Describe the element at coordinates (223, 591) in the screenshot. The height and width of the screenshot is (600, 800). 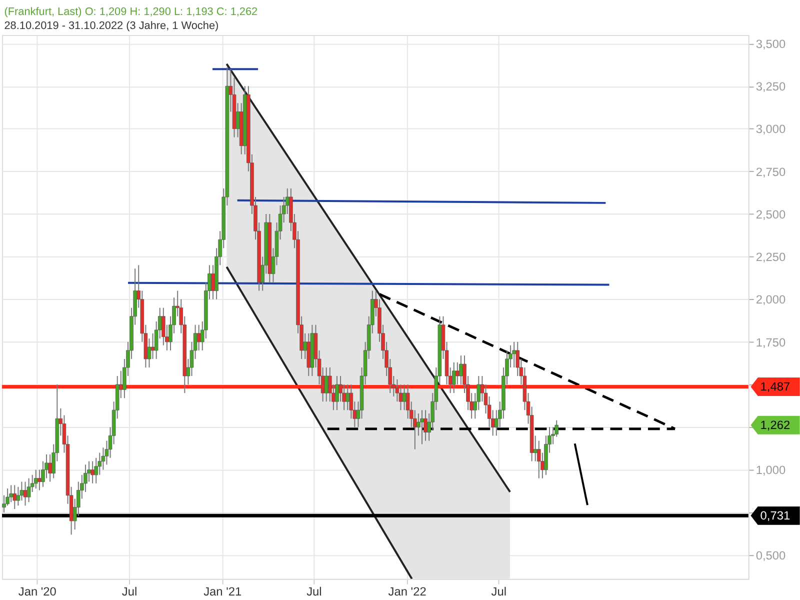
I see `x-tick-label: Jan '21` at that location.